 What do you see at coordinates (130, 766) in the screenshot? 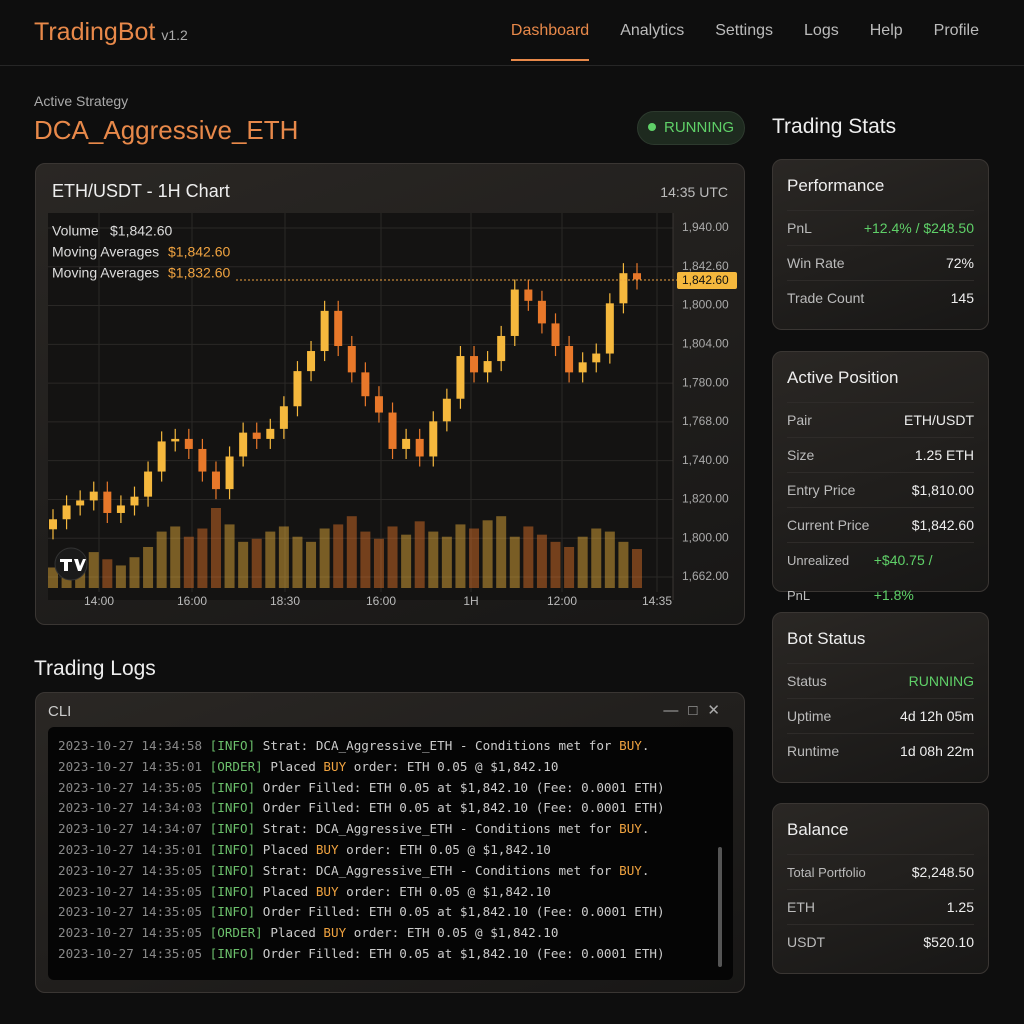
I see `log-time: 2023-10-27 14:35:01` at bounding box center [130, 766].